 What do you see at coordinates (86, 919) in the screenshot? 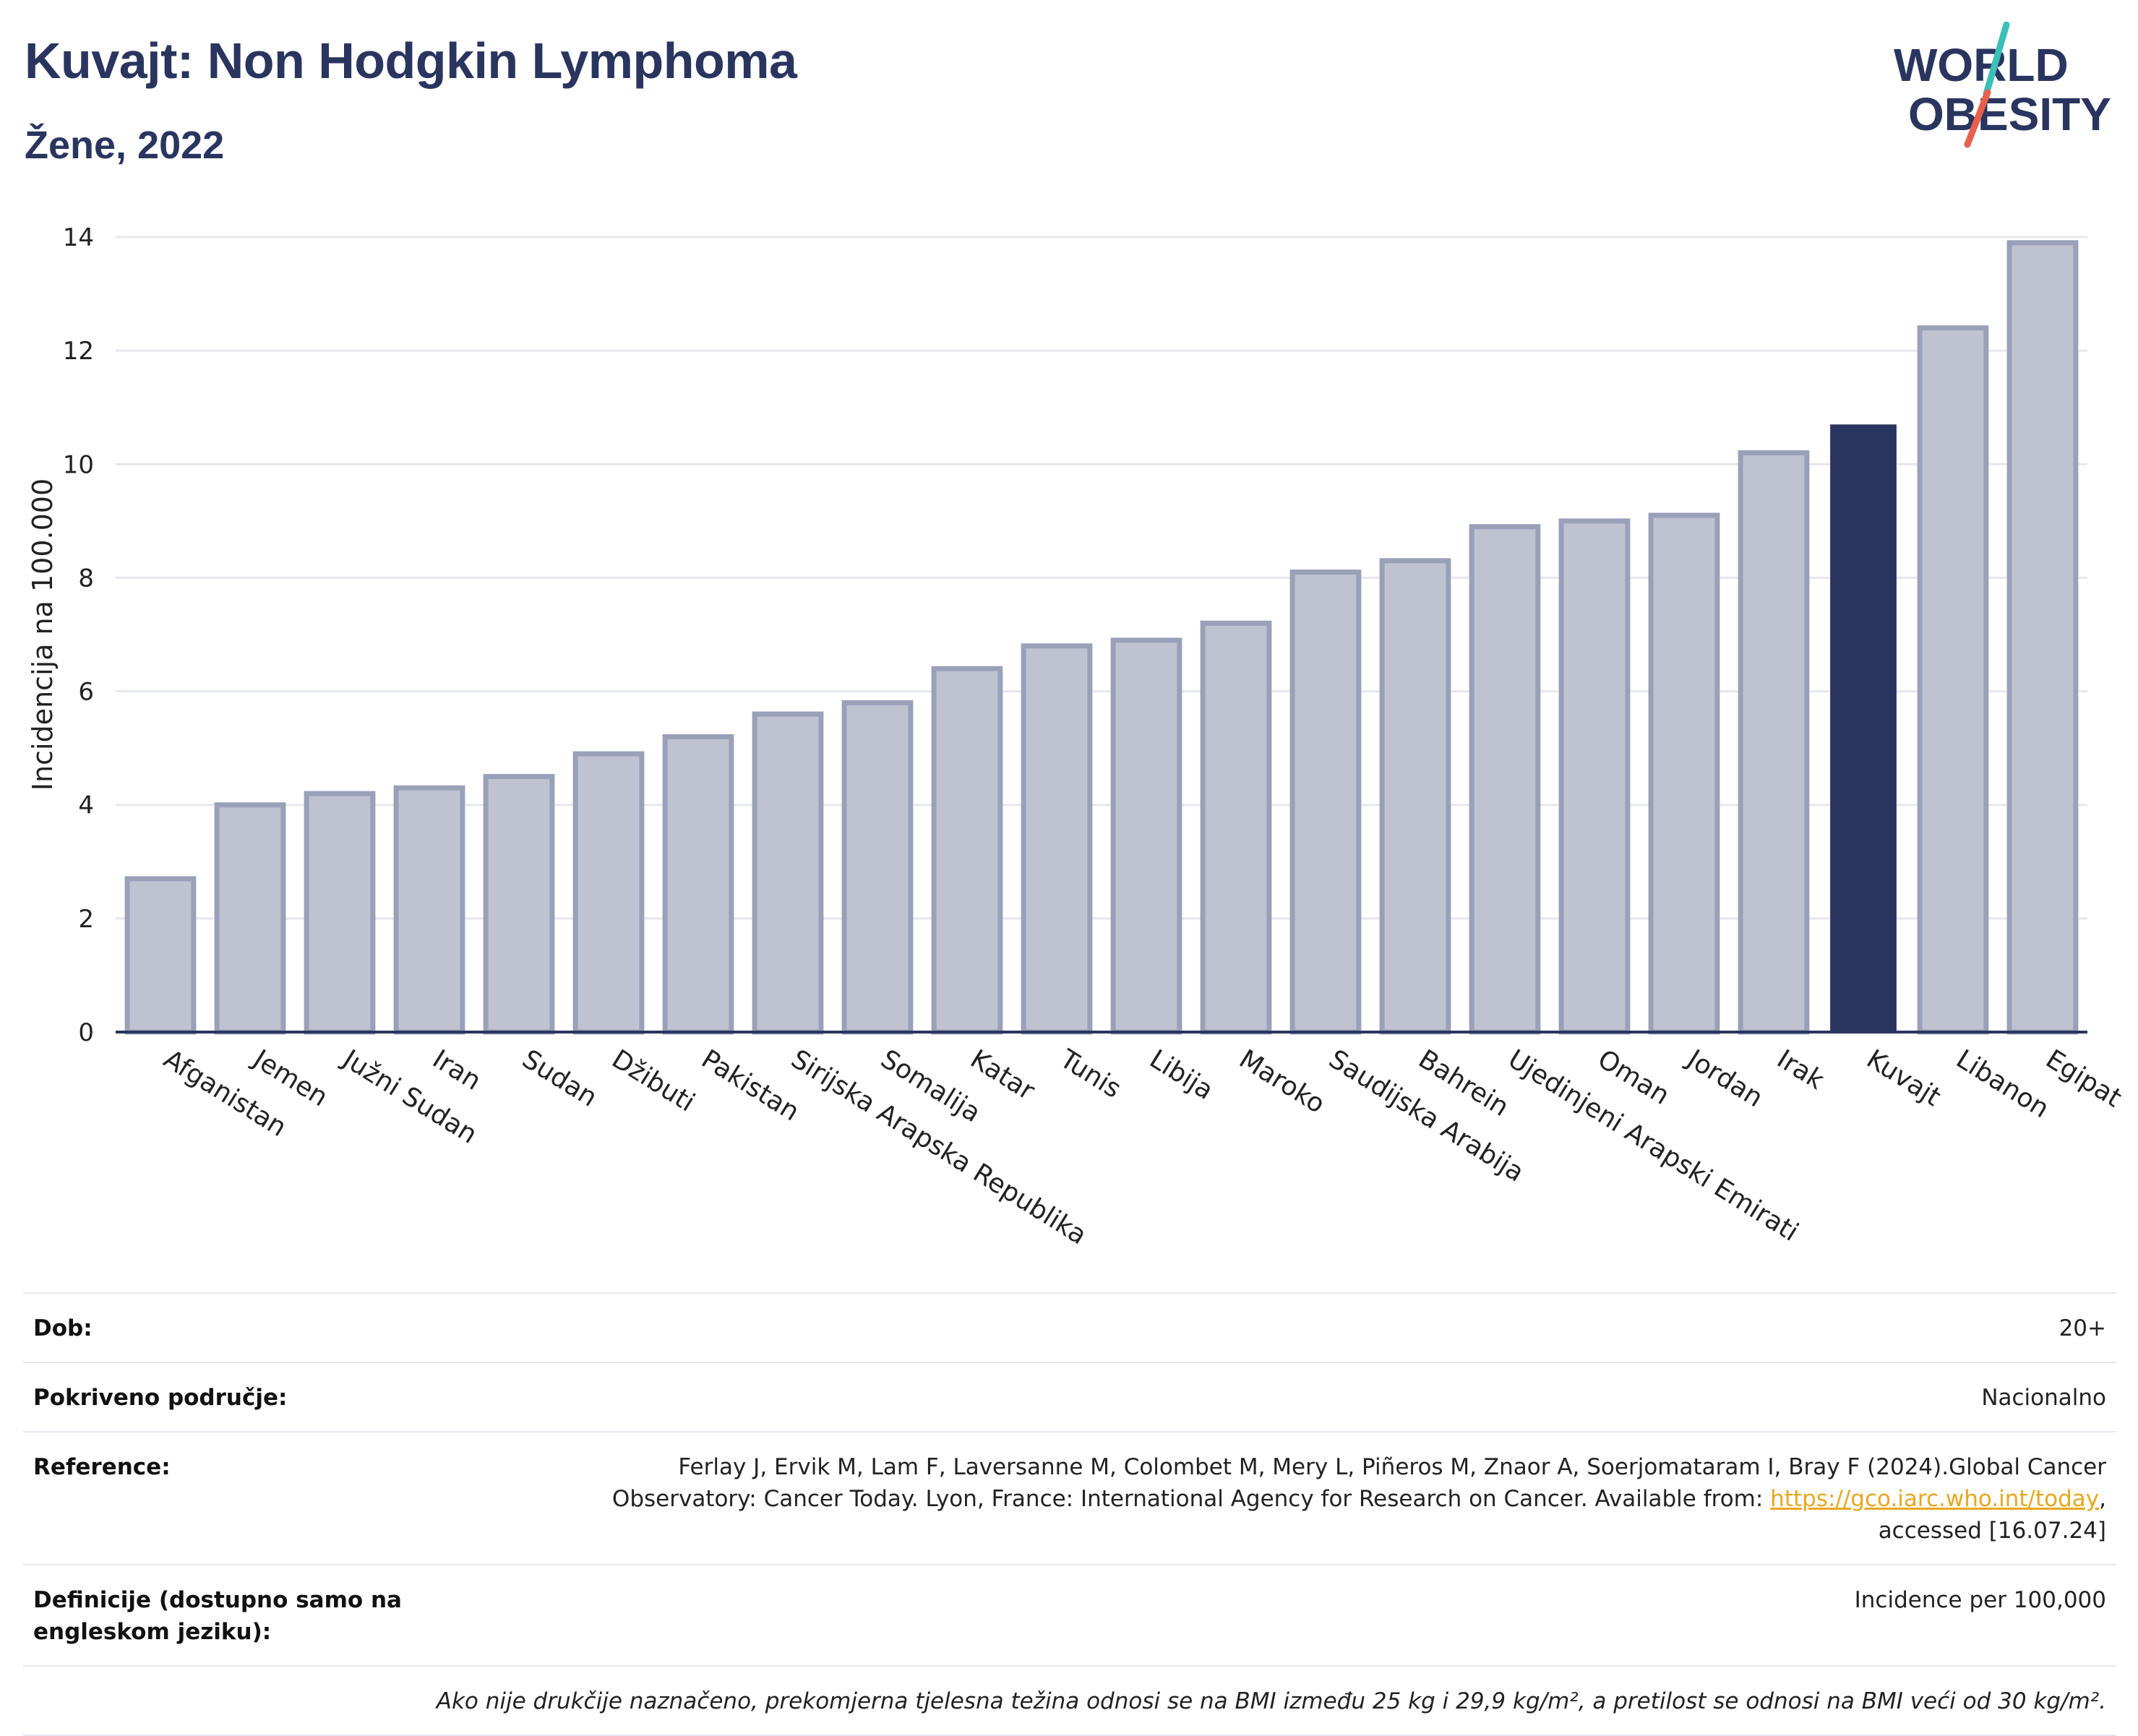
I see `y-tick-label: 2` at bounding box center [86, 919].